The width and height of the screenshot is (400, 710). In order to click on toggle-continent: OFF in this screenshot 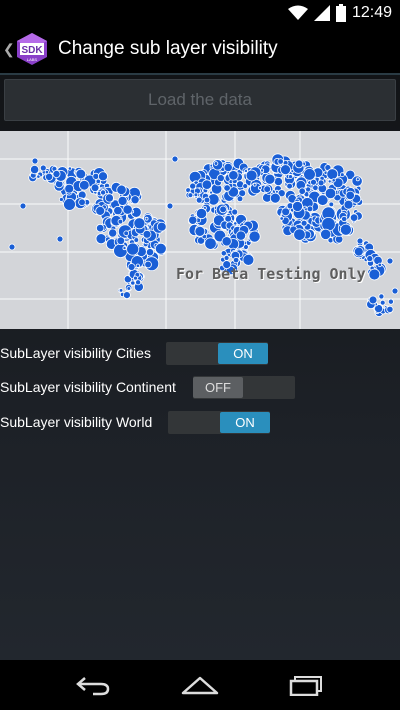, I will do `click(244, 387)`.